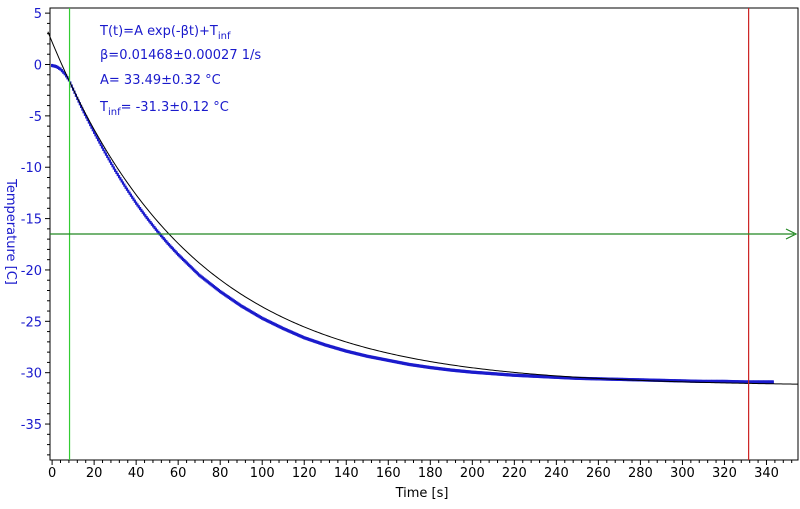 The image size is (800, 509). I want to click on x-tick-label: 200, so click(472, 473).